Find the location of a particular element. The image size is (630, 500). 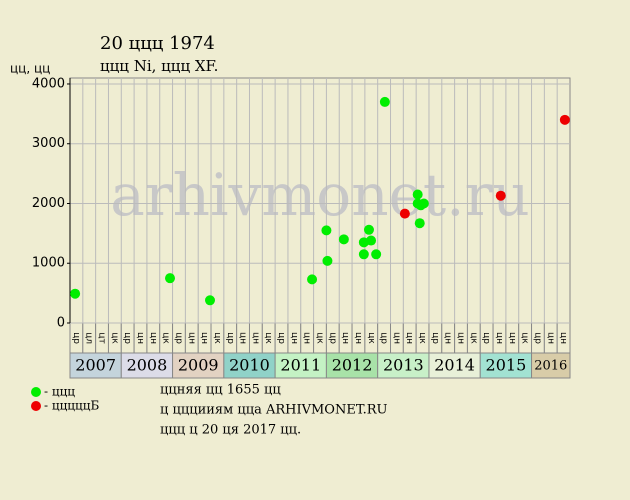

footer-text: ццц ц 20 ця 2017 цц. is located at coordinates (230, 430).